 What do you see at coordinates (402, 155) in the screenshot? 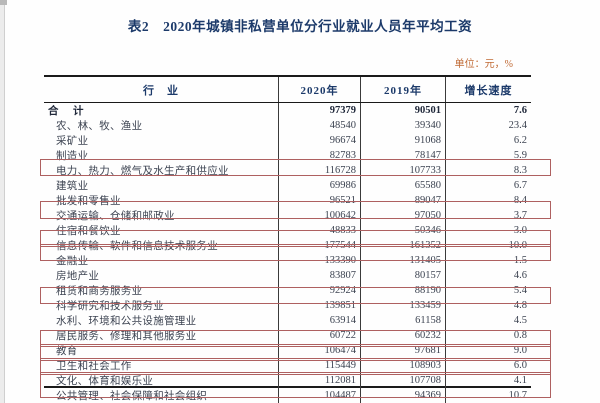
I see `value-2019-cell: 78147` at bounding box center [402, 155].